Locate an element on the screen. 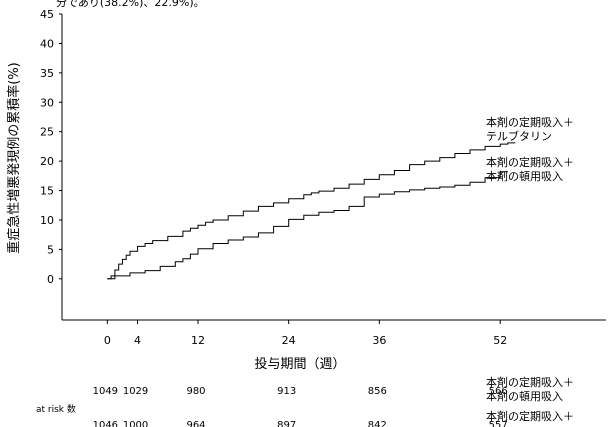  y-tick-label: 30 is located at coordinates (47, 102).